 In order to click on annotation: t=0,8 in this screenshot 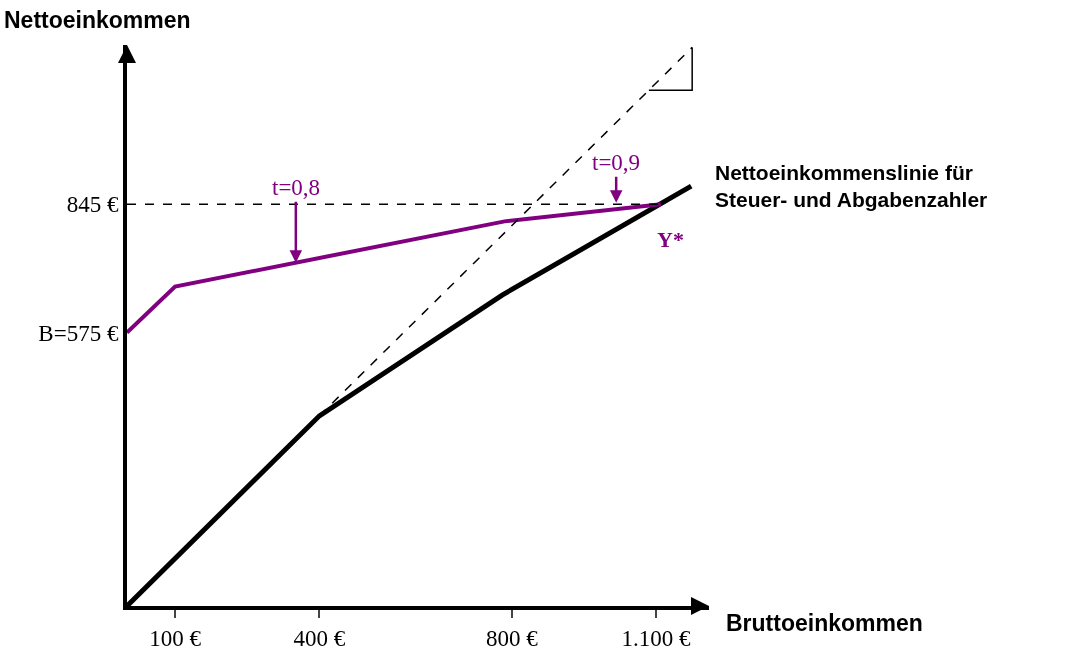, I will do `click(296, 187)`.